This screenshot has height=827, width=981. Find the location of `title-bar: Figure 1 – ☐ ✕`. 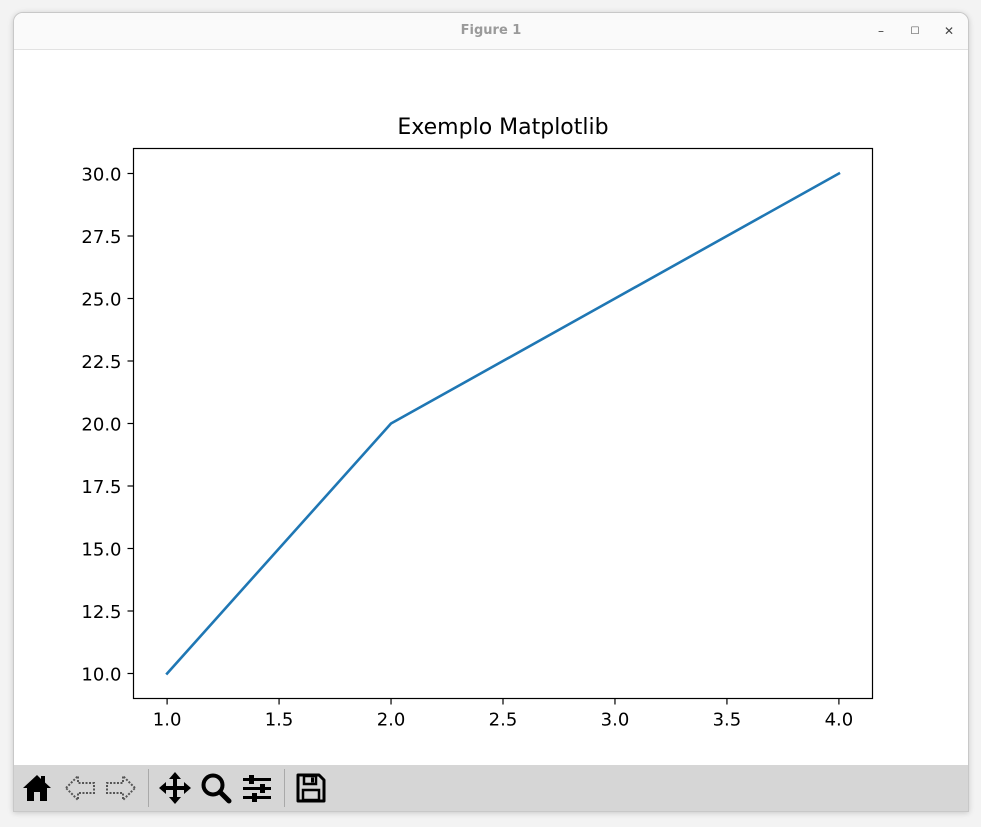

title-bar: Figure 1 – ☐ ✕ is located at coordinates (491, 31).